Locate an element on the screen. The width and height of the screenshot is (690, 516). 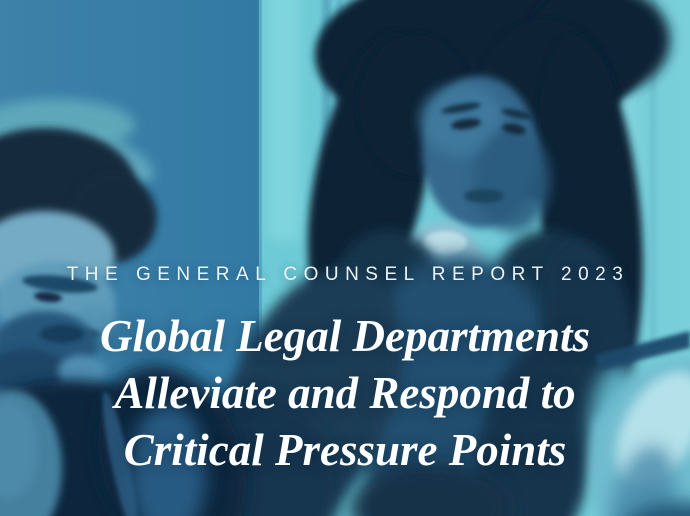
report-series-label: THE GENERAL COUNSEL REPORT 2023 is located at coordinates (348, 274).